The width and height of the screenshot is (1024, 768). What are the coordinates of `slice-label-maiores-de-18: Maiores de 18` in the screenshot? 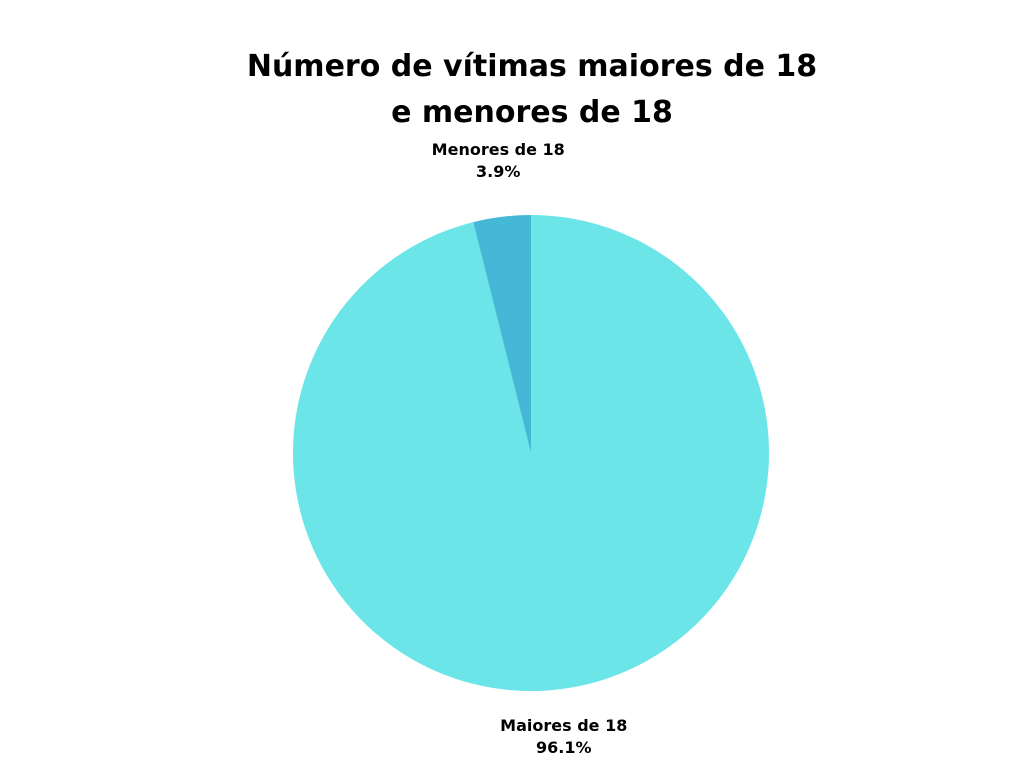 It's located at (563, 725).